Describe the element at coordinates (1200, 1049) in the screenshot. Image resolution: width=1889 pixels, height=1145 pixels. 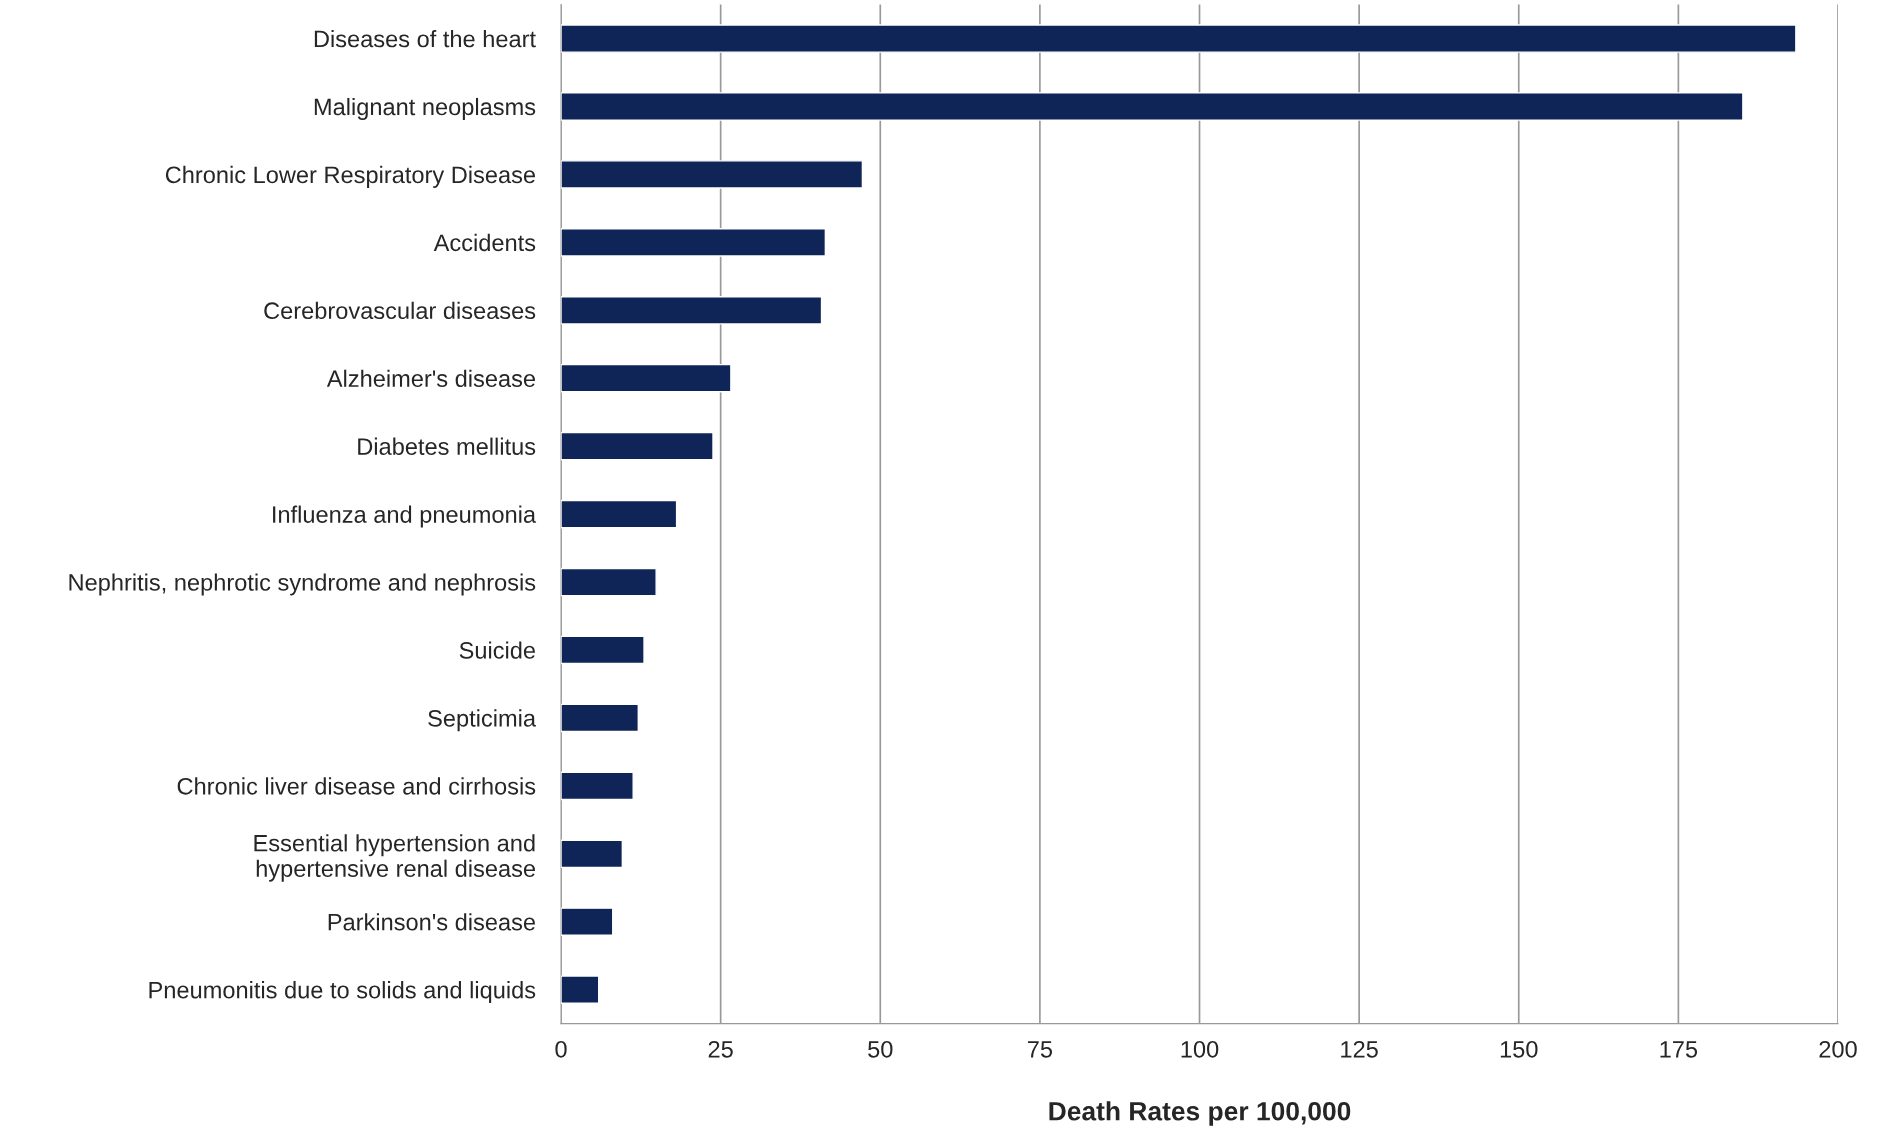
I see `x-tick-label: 100` at that location.